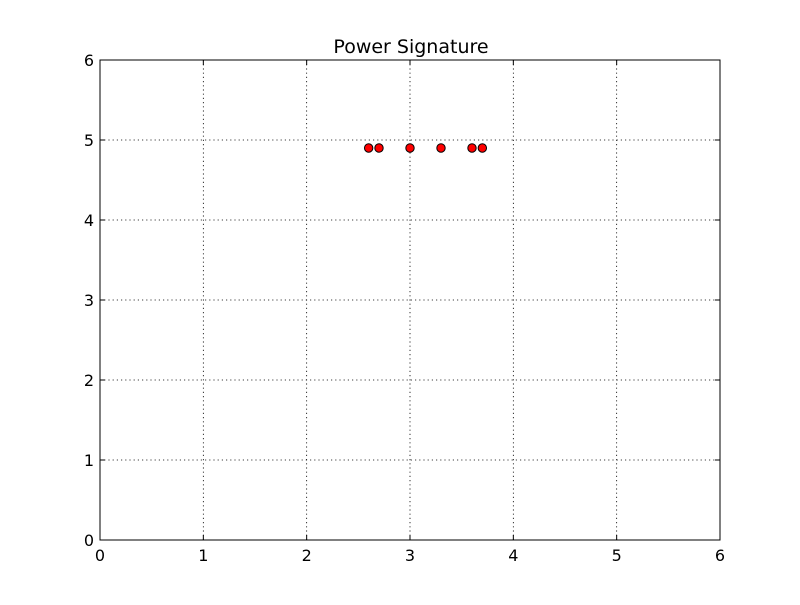 The width and height of the screenshot is (800, 605). I want to click on x-tick-label: 2, so click(307, 555).